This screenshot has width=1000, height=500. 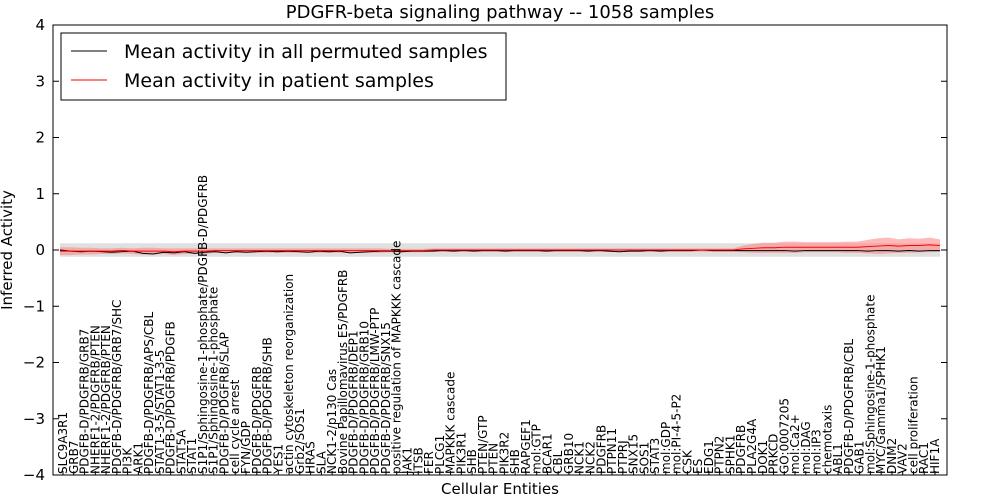 What do you see at coordinates (397, 357) in the screenshot?
I see `category-label: positive regulation of MAPKKK cascade` at bounding box center [397, 357].